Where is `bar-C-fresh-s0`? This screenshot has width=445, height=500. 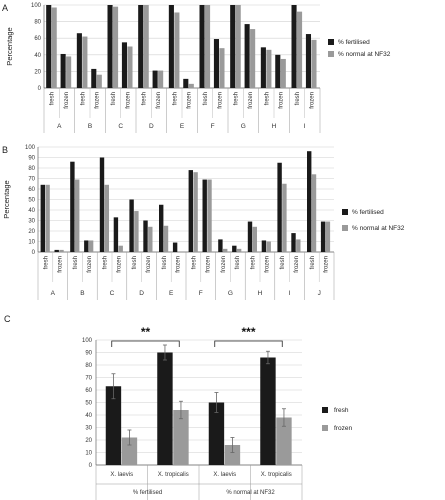 bar-C-fresh-s0 is located at coordinates (110, 46).